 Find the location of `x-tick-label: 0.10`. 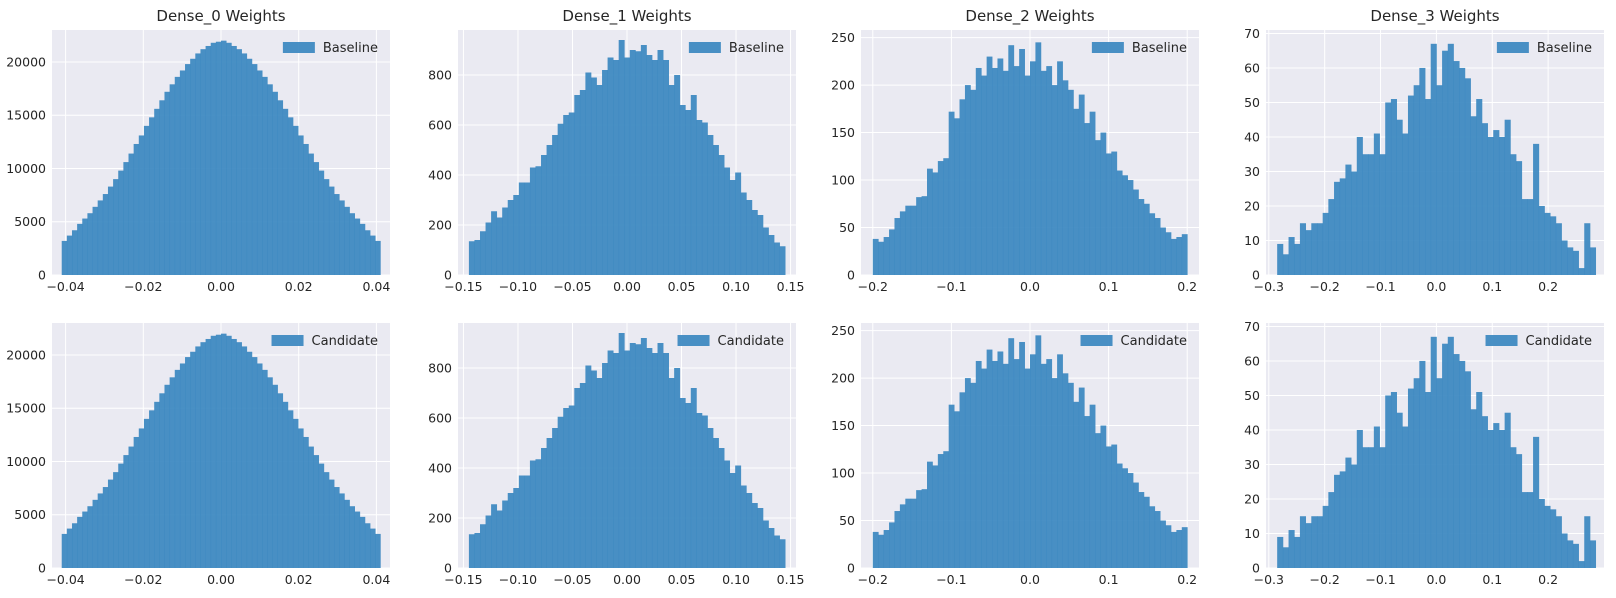

x-tick-label: 0.10 is located at coordinates (736, 286).